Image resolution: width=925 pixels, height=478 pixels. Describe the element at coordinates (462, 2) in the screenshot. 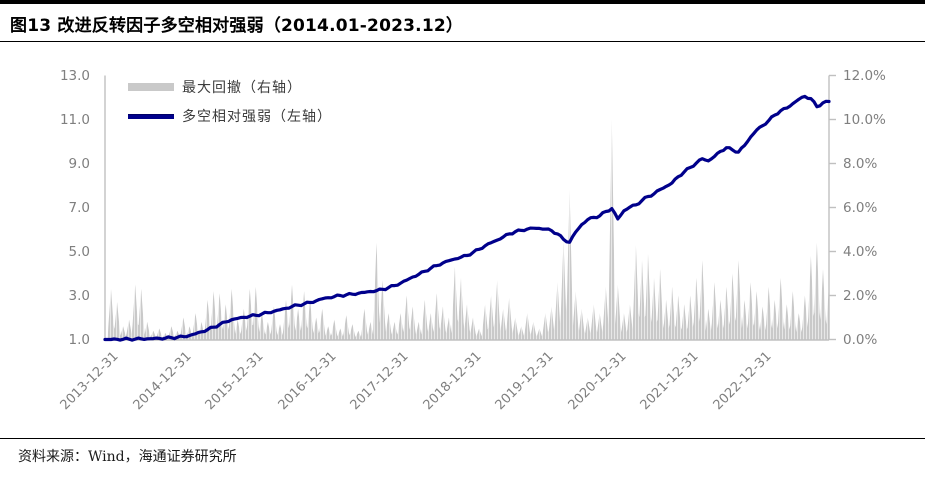

I see `top-rule` at that location.